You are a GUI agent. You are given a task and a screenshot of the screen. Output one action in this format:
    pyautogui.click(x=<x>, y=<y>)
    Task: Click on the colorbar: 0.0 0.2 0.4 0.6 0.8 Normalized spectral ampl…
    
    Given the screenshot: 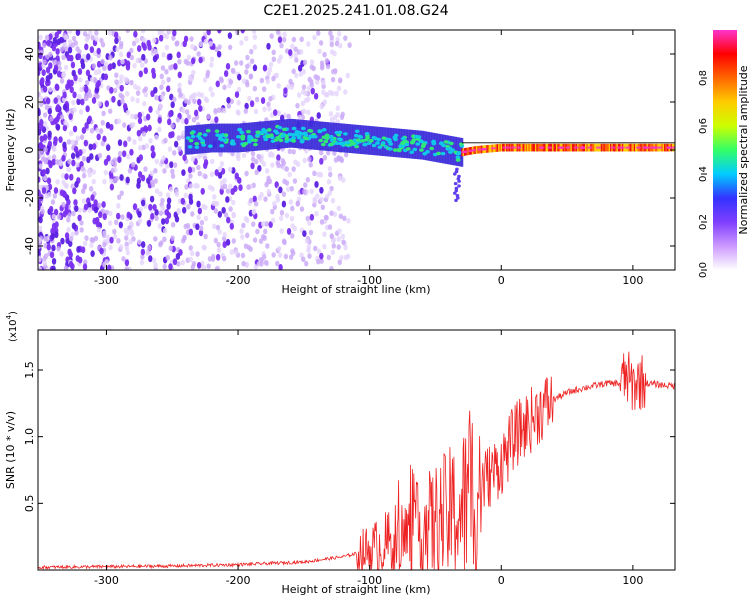 What is the action you would take?
    pyautogui.click(x=724, y=154)
    